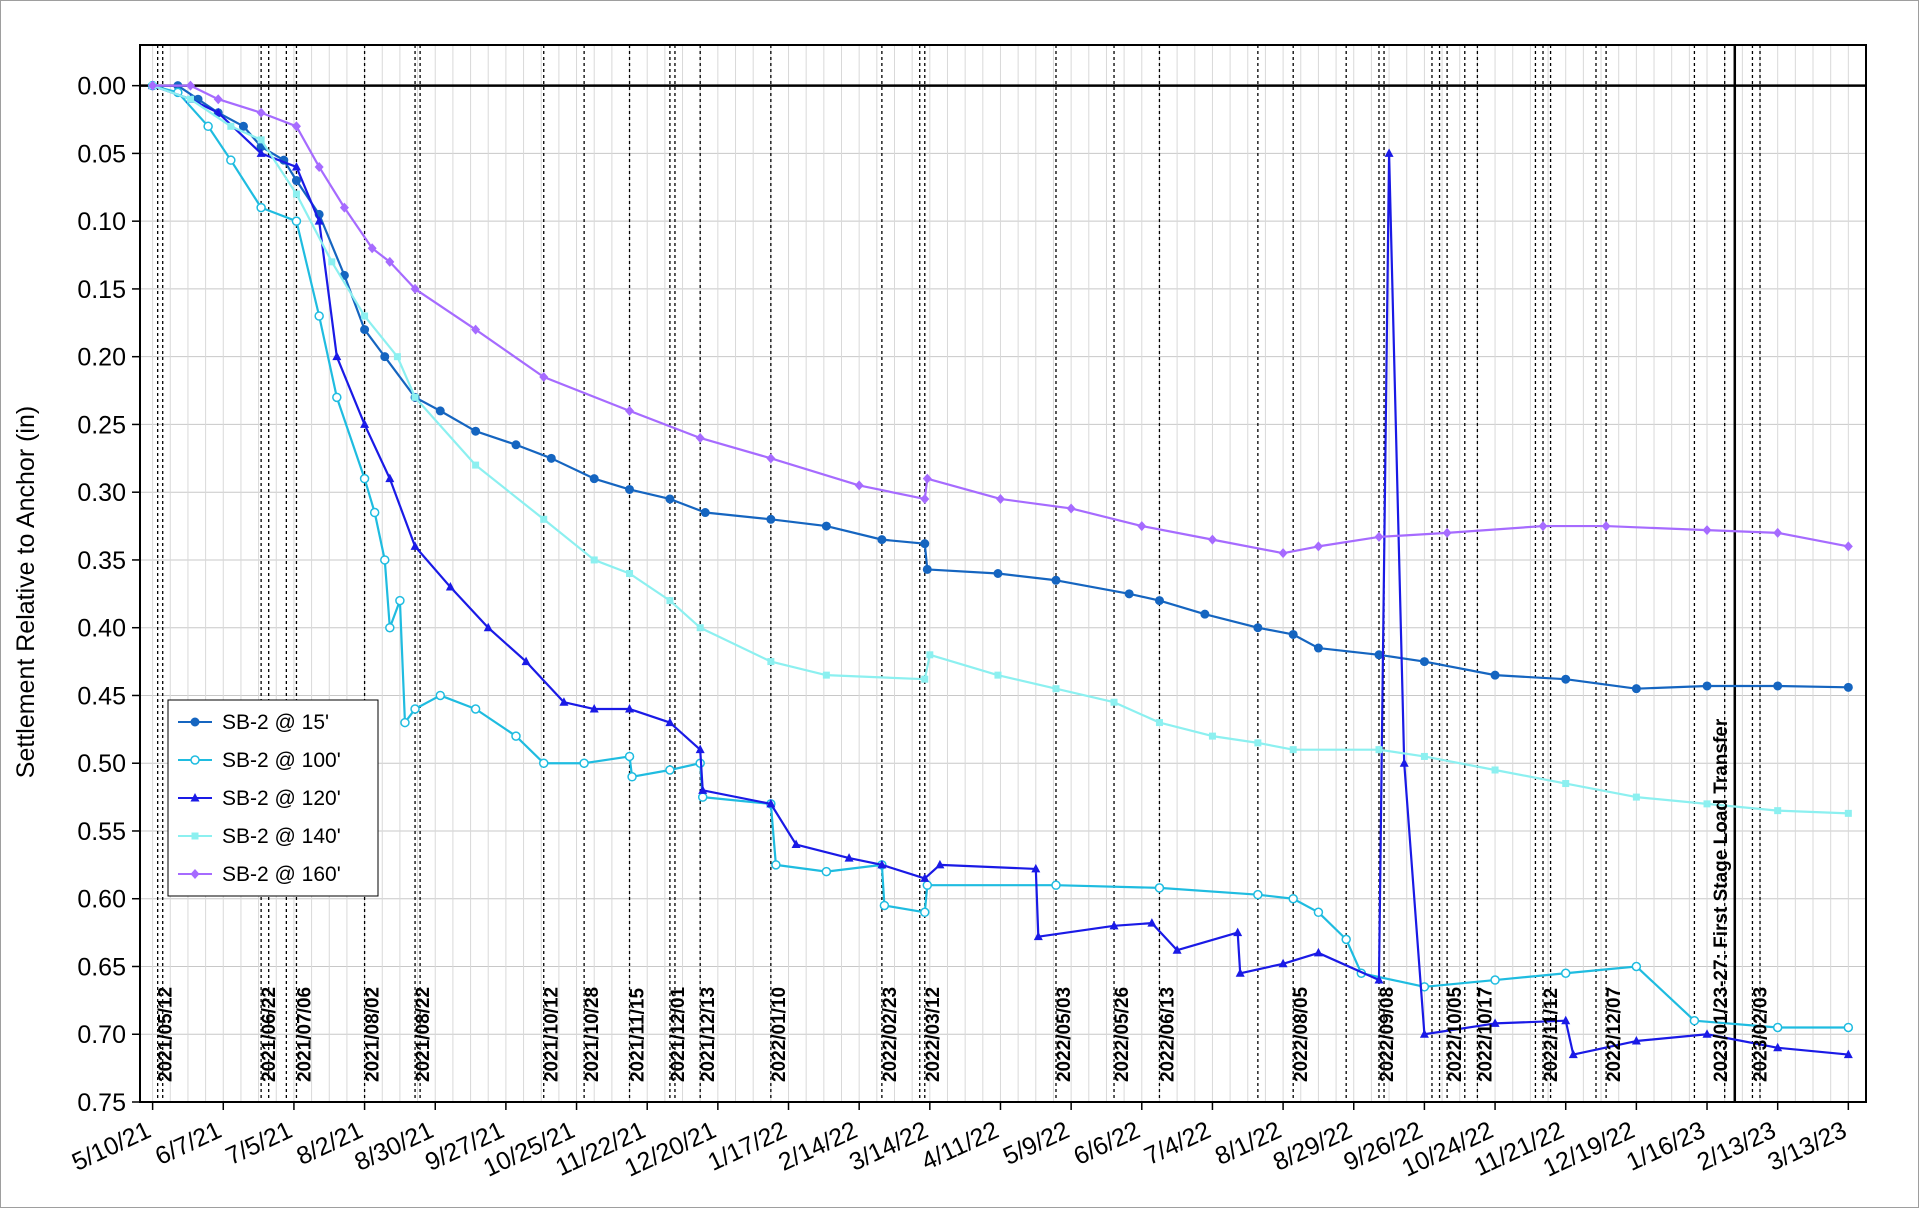 This screenshot has height=1213, width=1919. I want to click on legend-item: SB-2 @ 120', so click(259, 798).